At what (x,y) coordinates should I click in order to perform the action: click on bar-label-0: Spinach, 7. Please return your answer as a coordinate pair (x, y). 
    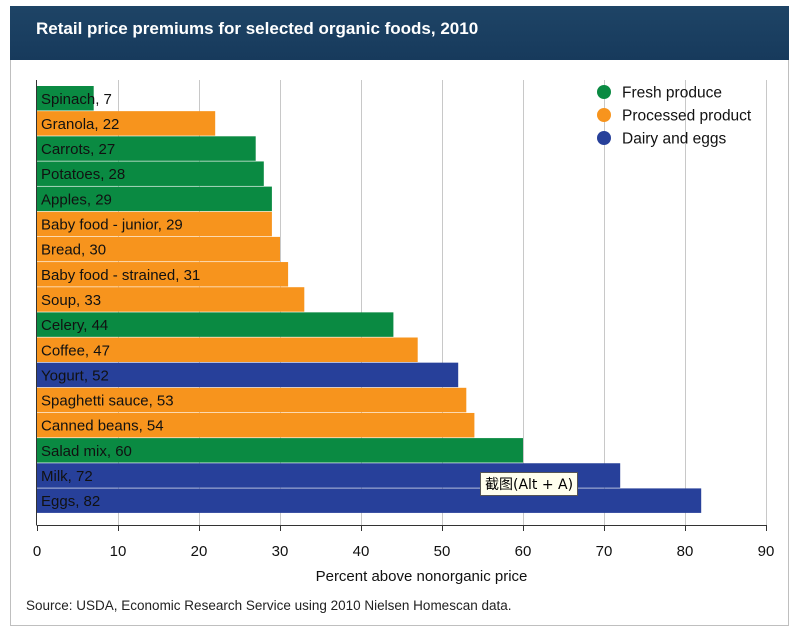
    Looking at the image, I should click on (76, 99).